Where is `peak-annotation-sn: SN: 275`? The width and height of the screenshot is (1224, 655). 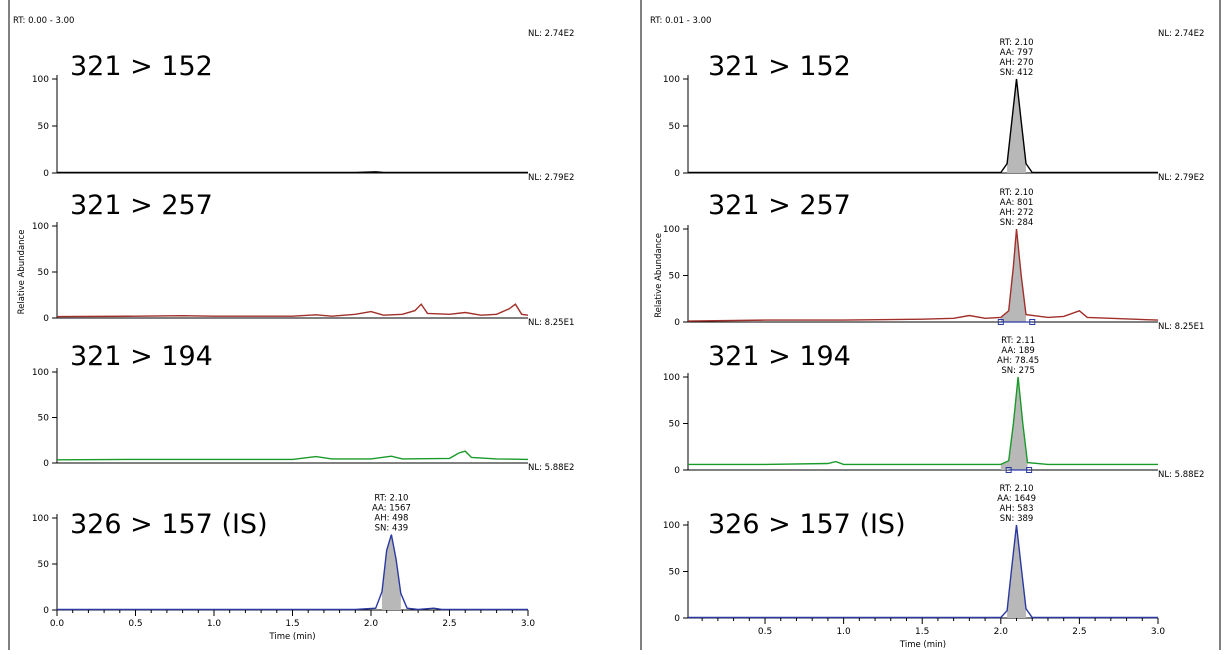
peak-annotation-sn: SN: 275 is located at coordinates (1018, 371).